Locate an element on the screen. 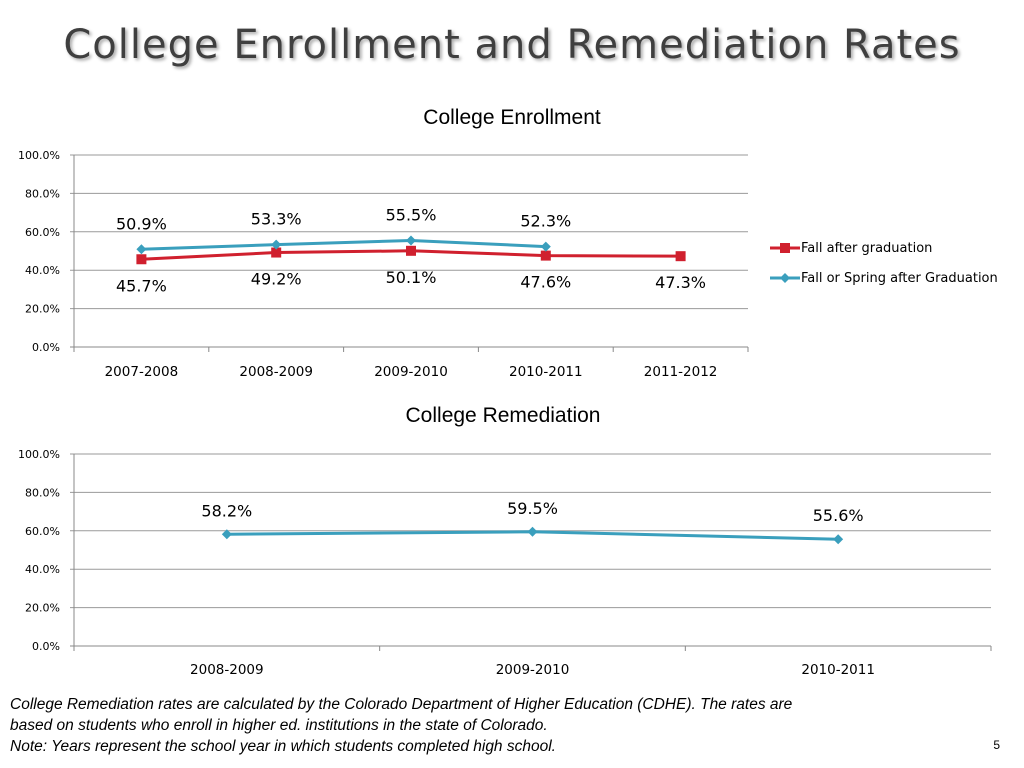 This screenshot has width=1024, height=768. slide-title: College Enrollment and Remediation Rates is located at coordinates (512, 45).